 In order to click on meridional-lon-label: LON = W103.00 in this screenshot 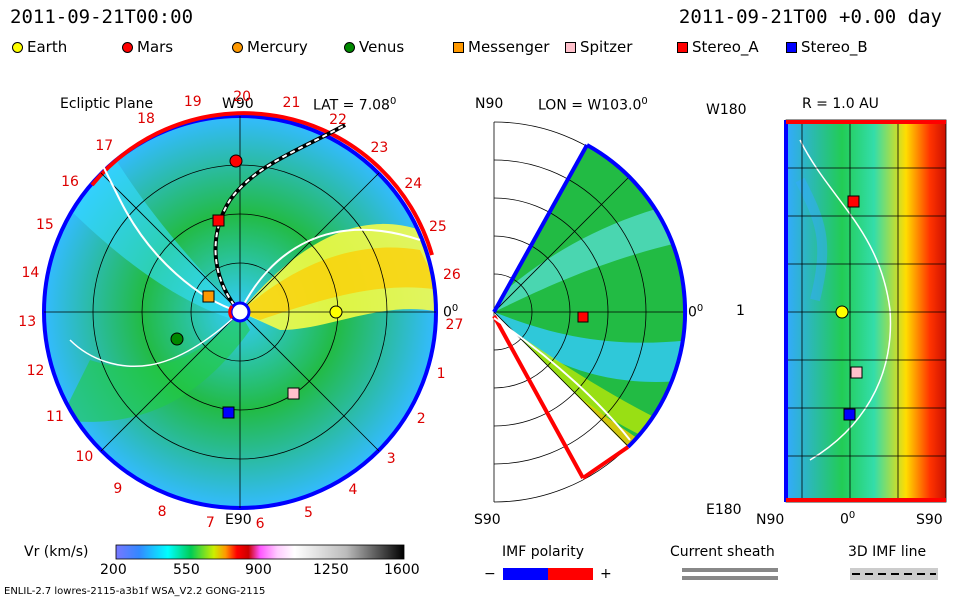, I will do `click(593, 105)`.